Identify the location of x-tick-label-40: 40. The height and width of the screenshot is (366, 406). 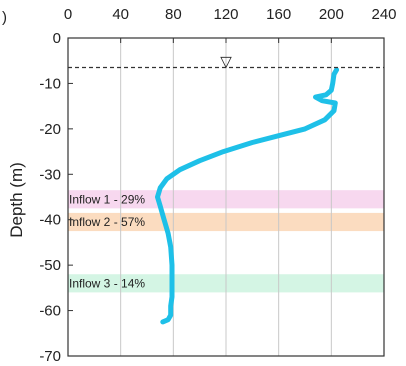
(120, 14).